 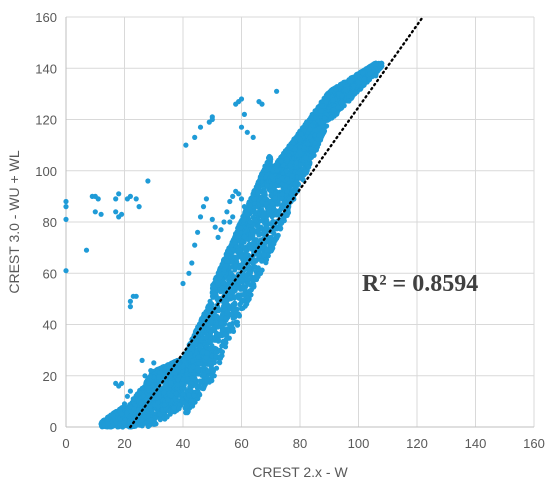 I want to click on x-tick-label: 100, so click(x=359, y=443).